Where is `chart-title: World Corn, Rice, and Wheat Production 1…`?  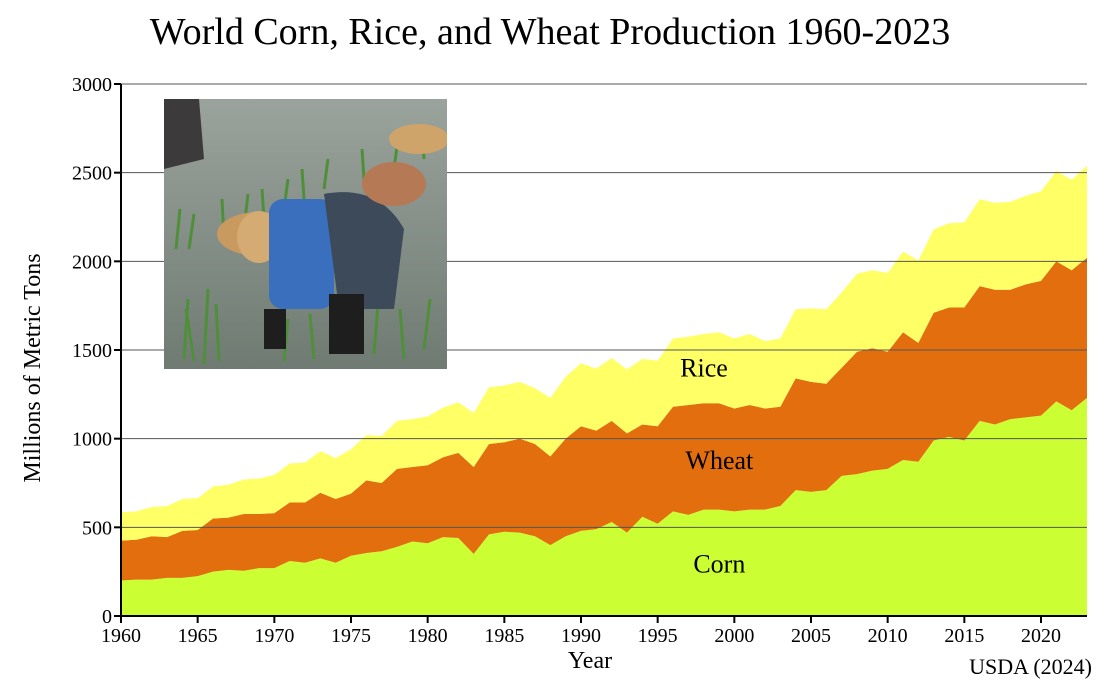 chart-title: World Corn, Rice, and Wheat Production 1… is located at coordinates (550, 32).